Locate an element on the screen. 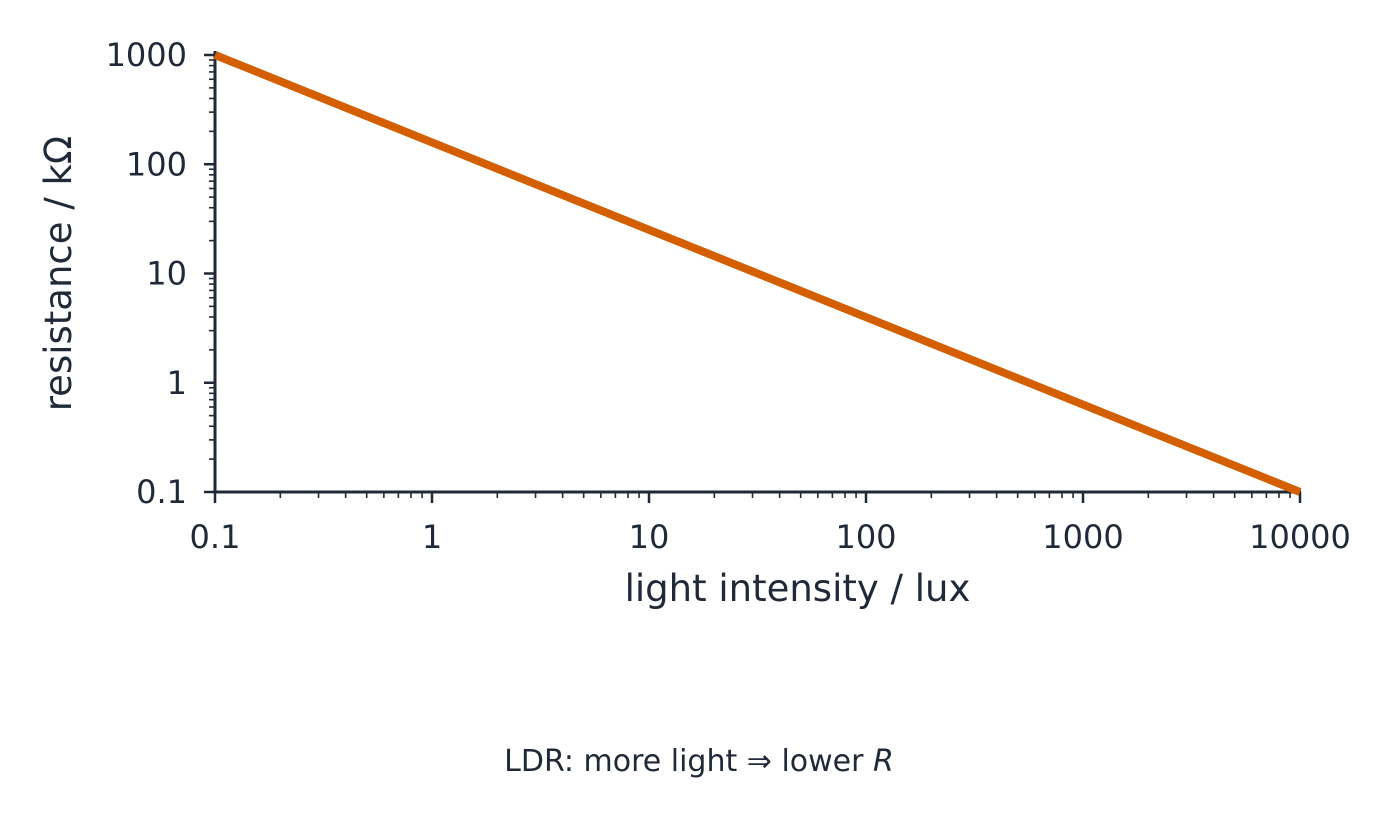 This screenshot has width=1398, height=827. y-tick-label: 1000 is located at coordinates (146, 55).